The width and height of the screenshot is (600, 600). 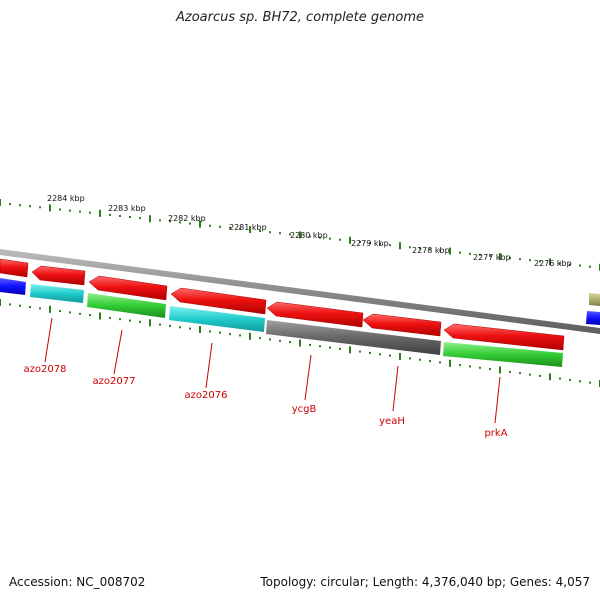 What do you see at coordinates (492, 257) in the screenshot?
I see `scale-label-2277: 2277 kbp` at bounding box center [492, 257].